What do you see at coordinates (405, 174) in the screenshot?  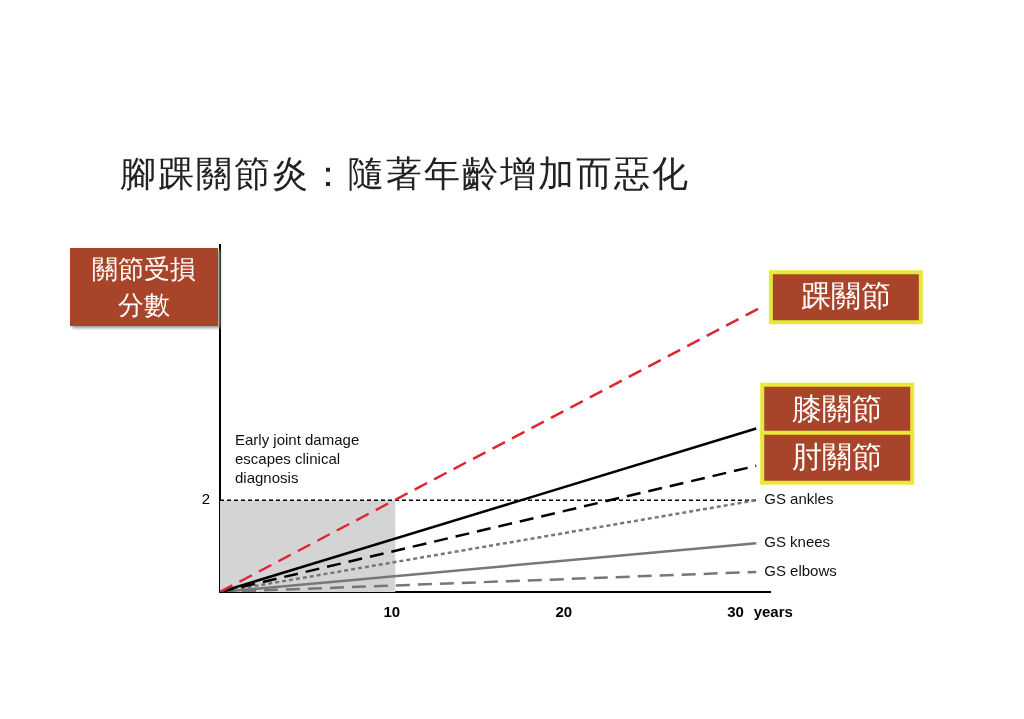 I see `chart-title: 腳踝關節炎：隨著年齡增加而惡化` at bounding box center [405, 174].